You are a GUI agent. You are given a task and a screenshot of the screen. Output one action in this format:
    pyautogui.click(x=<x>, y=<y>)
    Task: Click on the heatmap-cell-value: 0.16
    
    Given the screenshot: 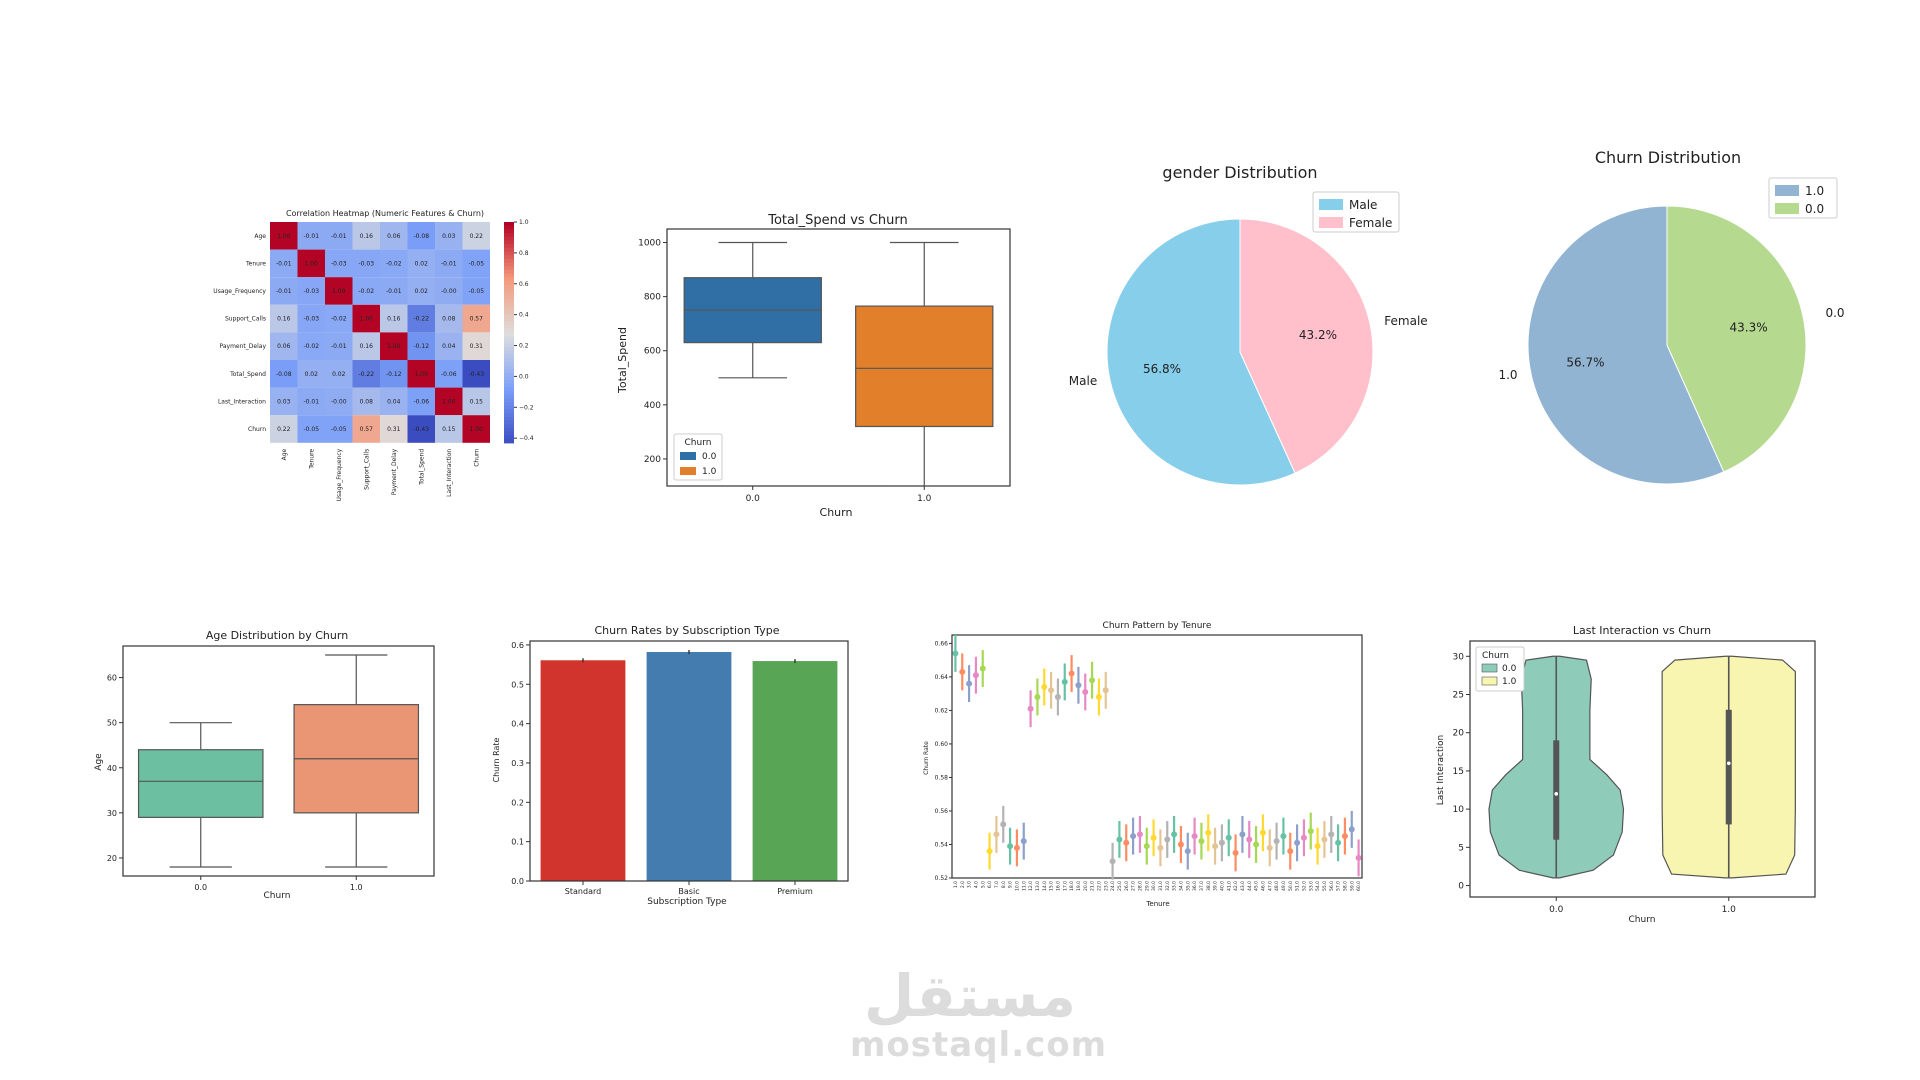 What is the action you would take?
    pyautogui.click(x=367, y=236)
    